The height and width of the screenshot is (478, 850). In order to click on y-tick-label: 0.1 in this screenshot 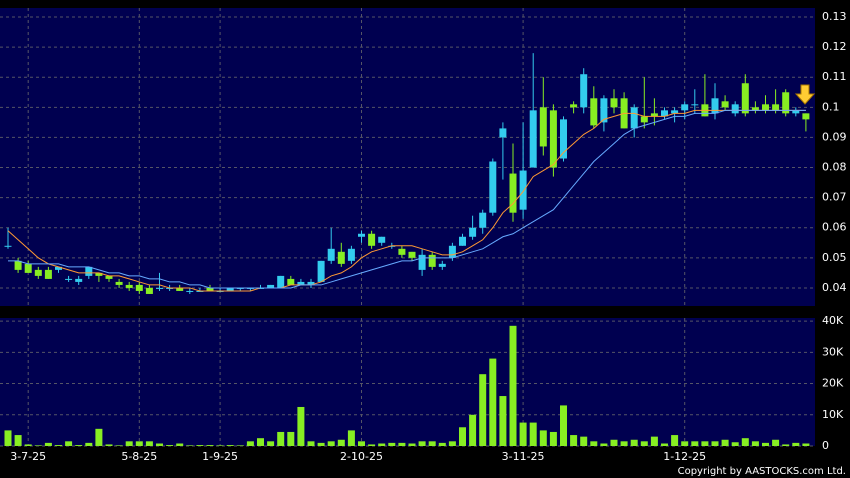, I will do `click(831, 106)`.